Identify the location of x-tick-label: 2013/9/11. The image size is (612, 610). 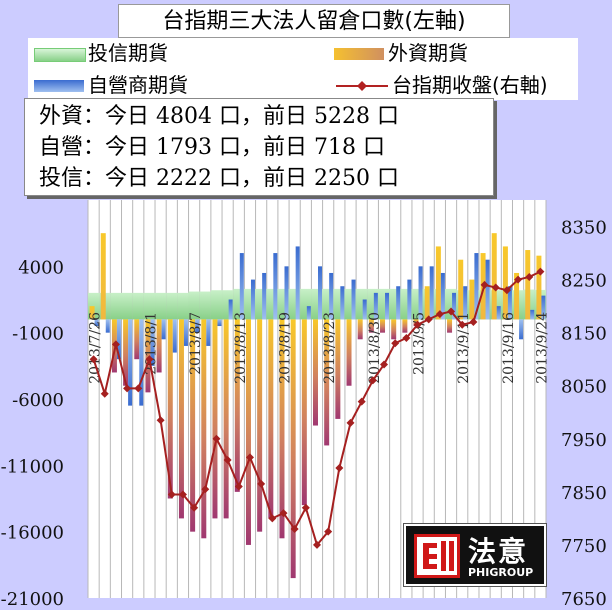
(464, 348).